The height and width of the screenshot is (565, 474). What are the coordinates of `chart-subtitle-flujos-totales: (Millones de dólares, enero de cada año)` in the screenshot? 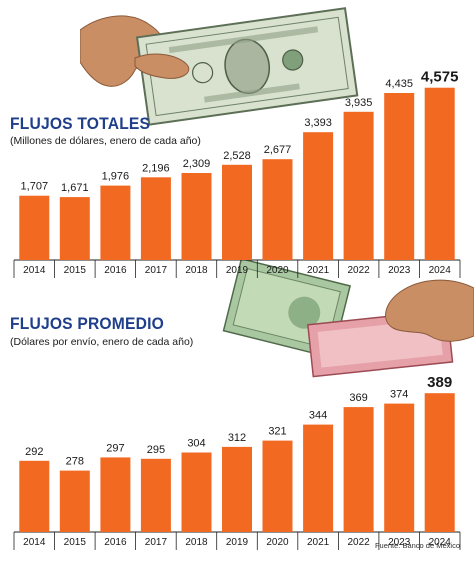 It's located at (105, 141).